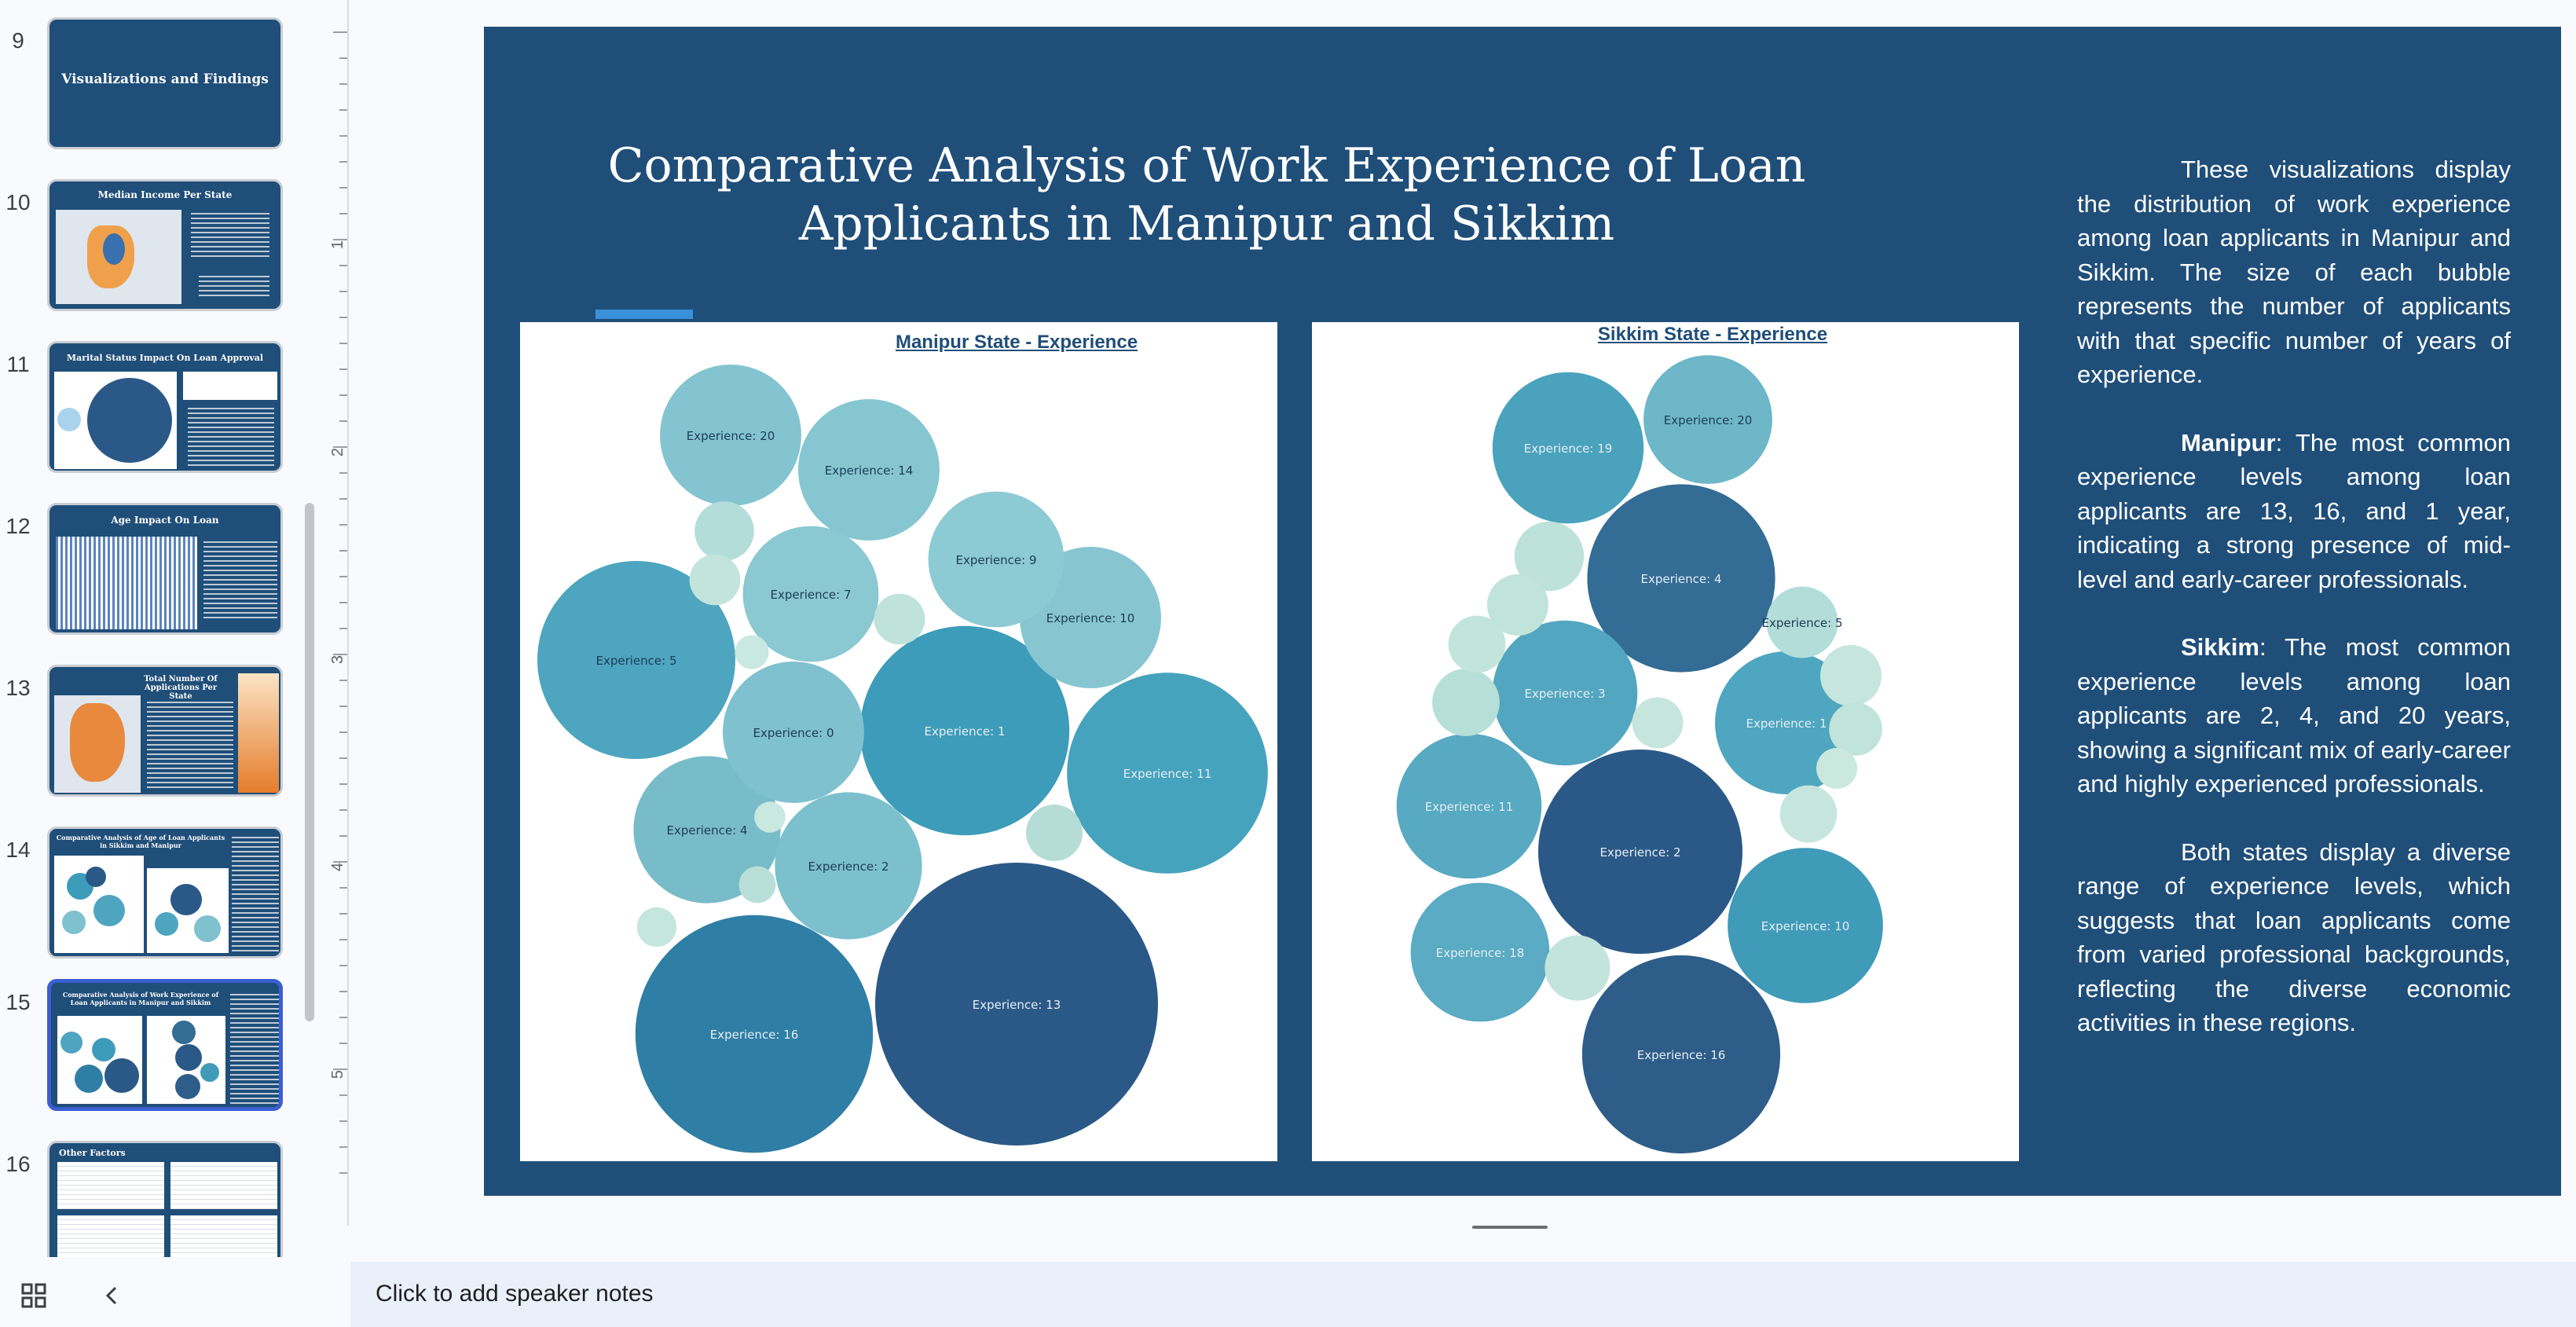  What do you see at coordinates (165, 195) in the screenshot?
I see `thumbnail-title: Median Income Per State` at bounding box center [165, 195].